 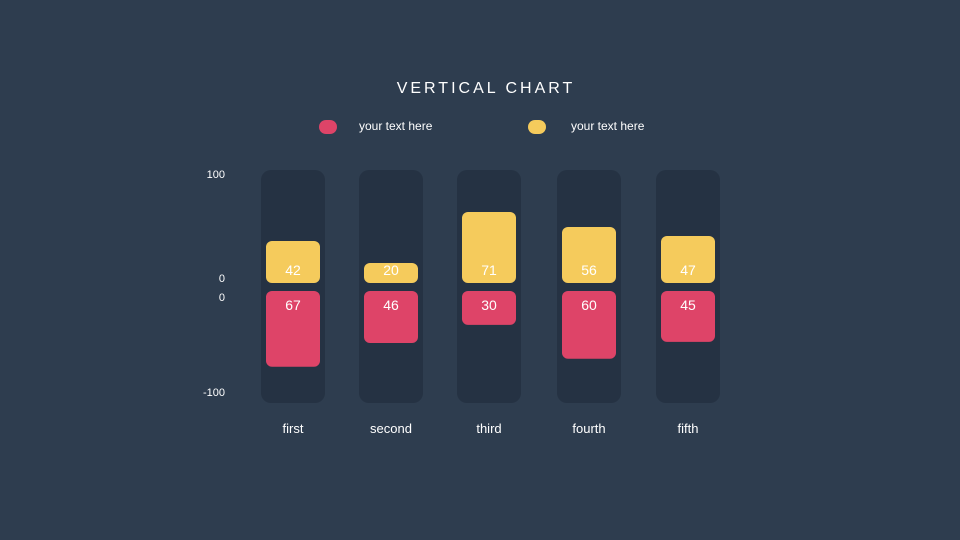 I want to click on y-tick-upper-max: 100, so click(x=216, y=175).